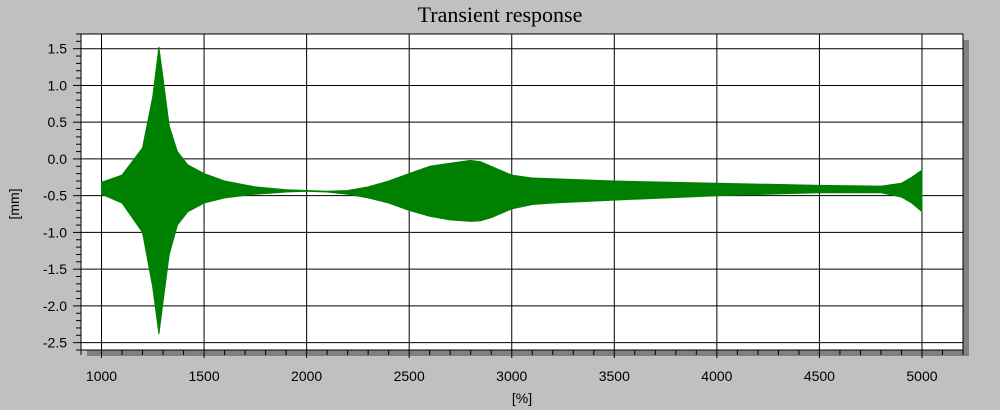 The image size is (1000, 410). What do you see at coordinates (55, 196) in the screenshot?
I see `y-tick-label: -0.5` at bounding box center [55, 196].